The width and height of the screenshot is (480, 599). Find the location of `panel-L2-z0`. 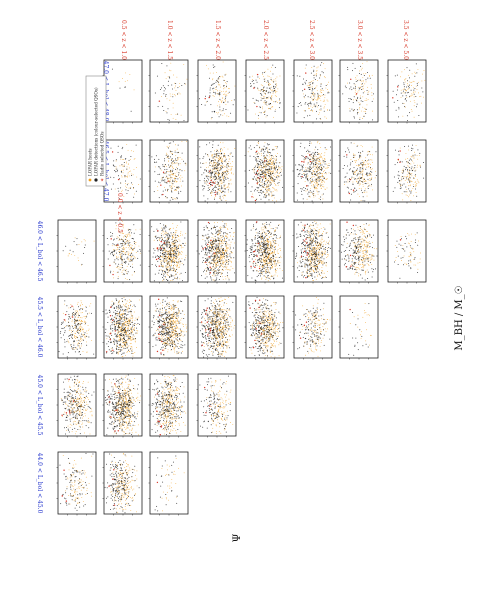

panel-L2-z0 is located at coordinates (76, 327).